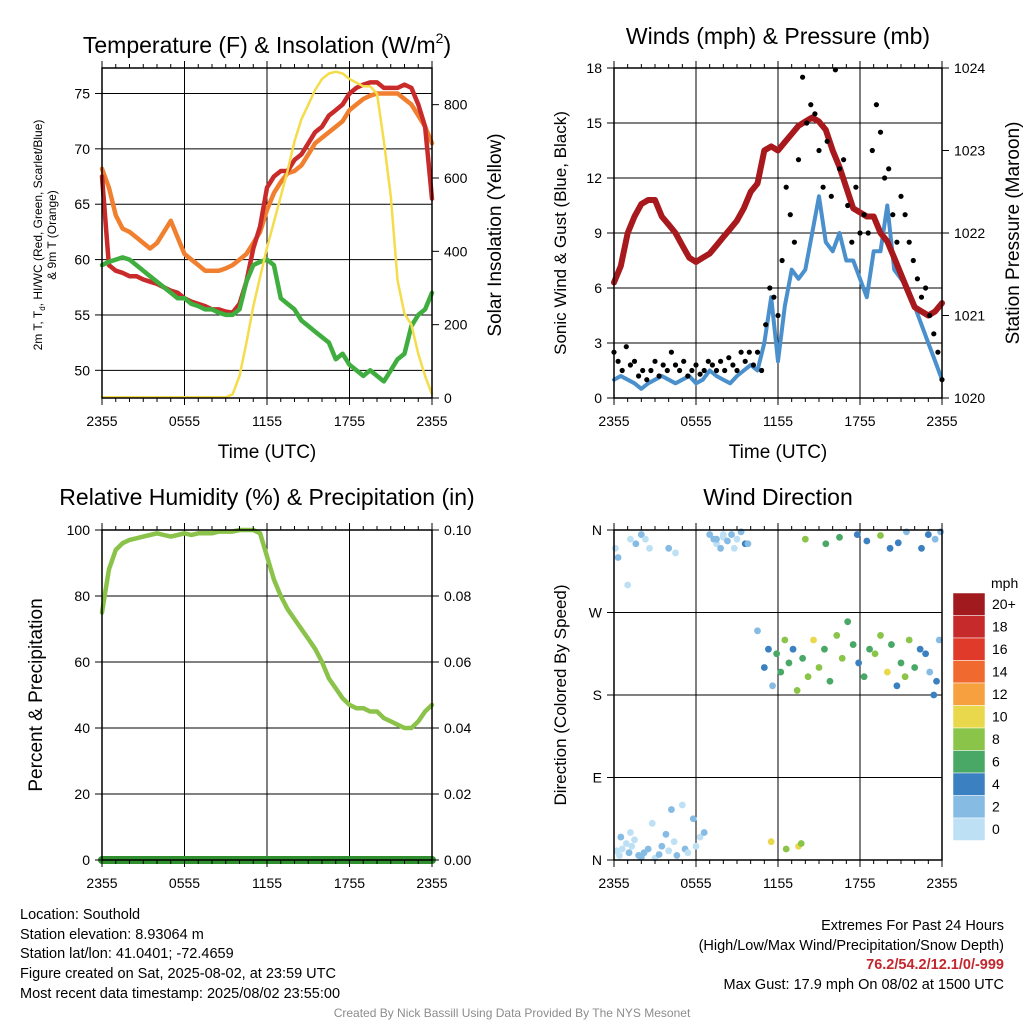  What do you see at coordinates (127, 954) in the screenshot?
I see `latlon-text: Station lat/lon: 41.0401; -72.4659` at bounding box center [127, 954].